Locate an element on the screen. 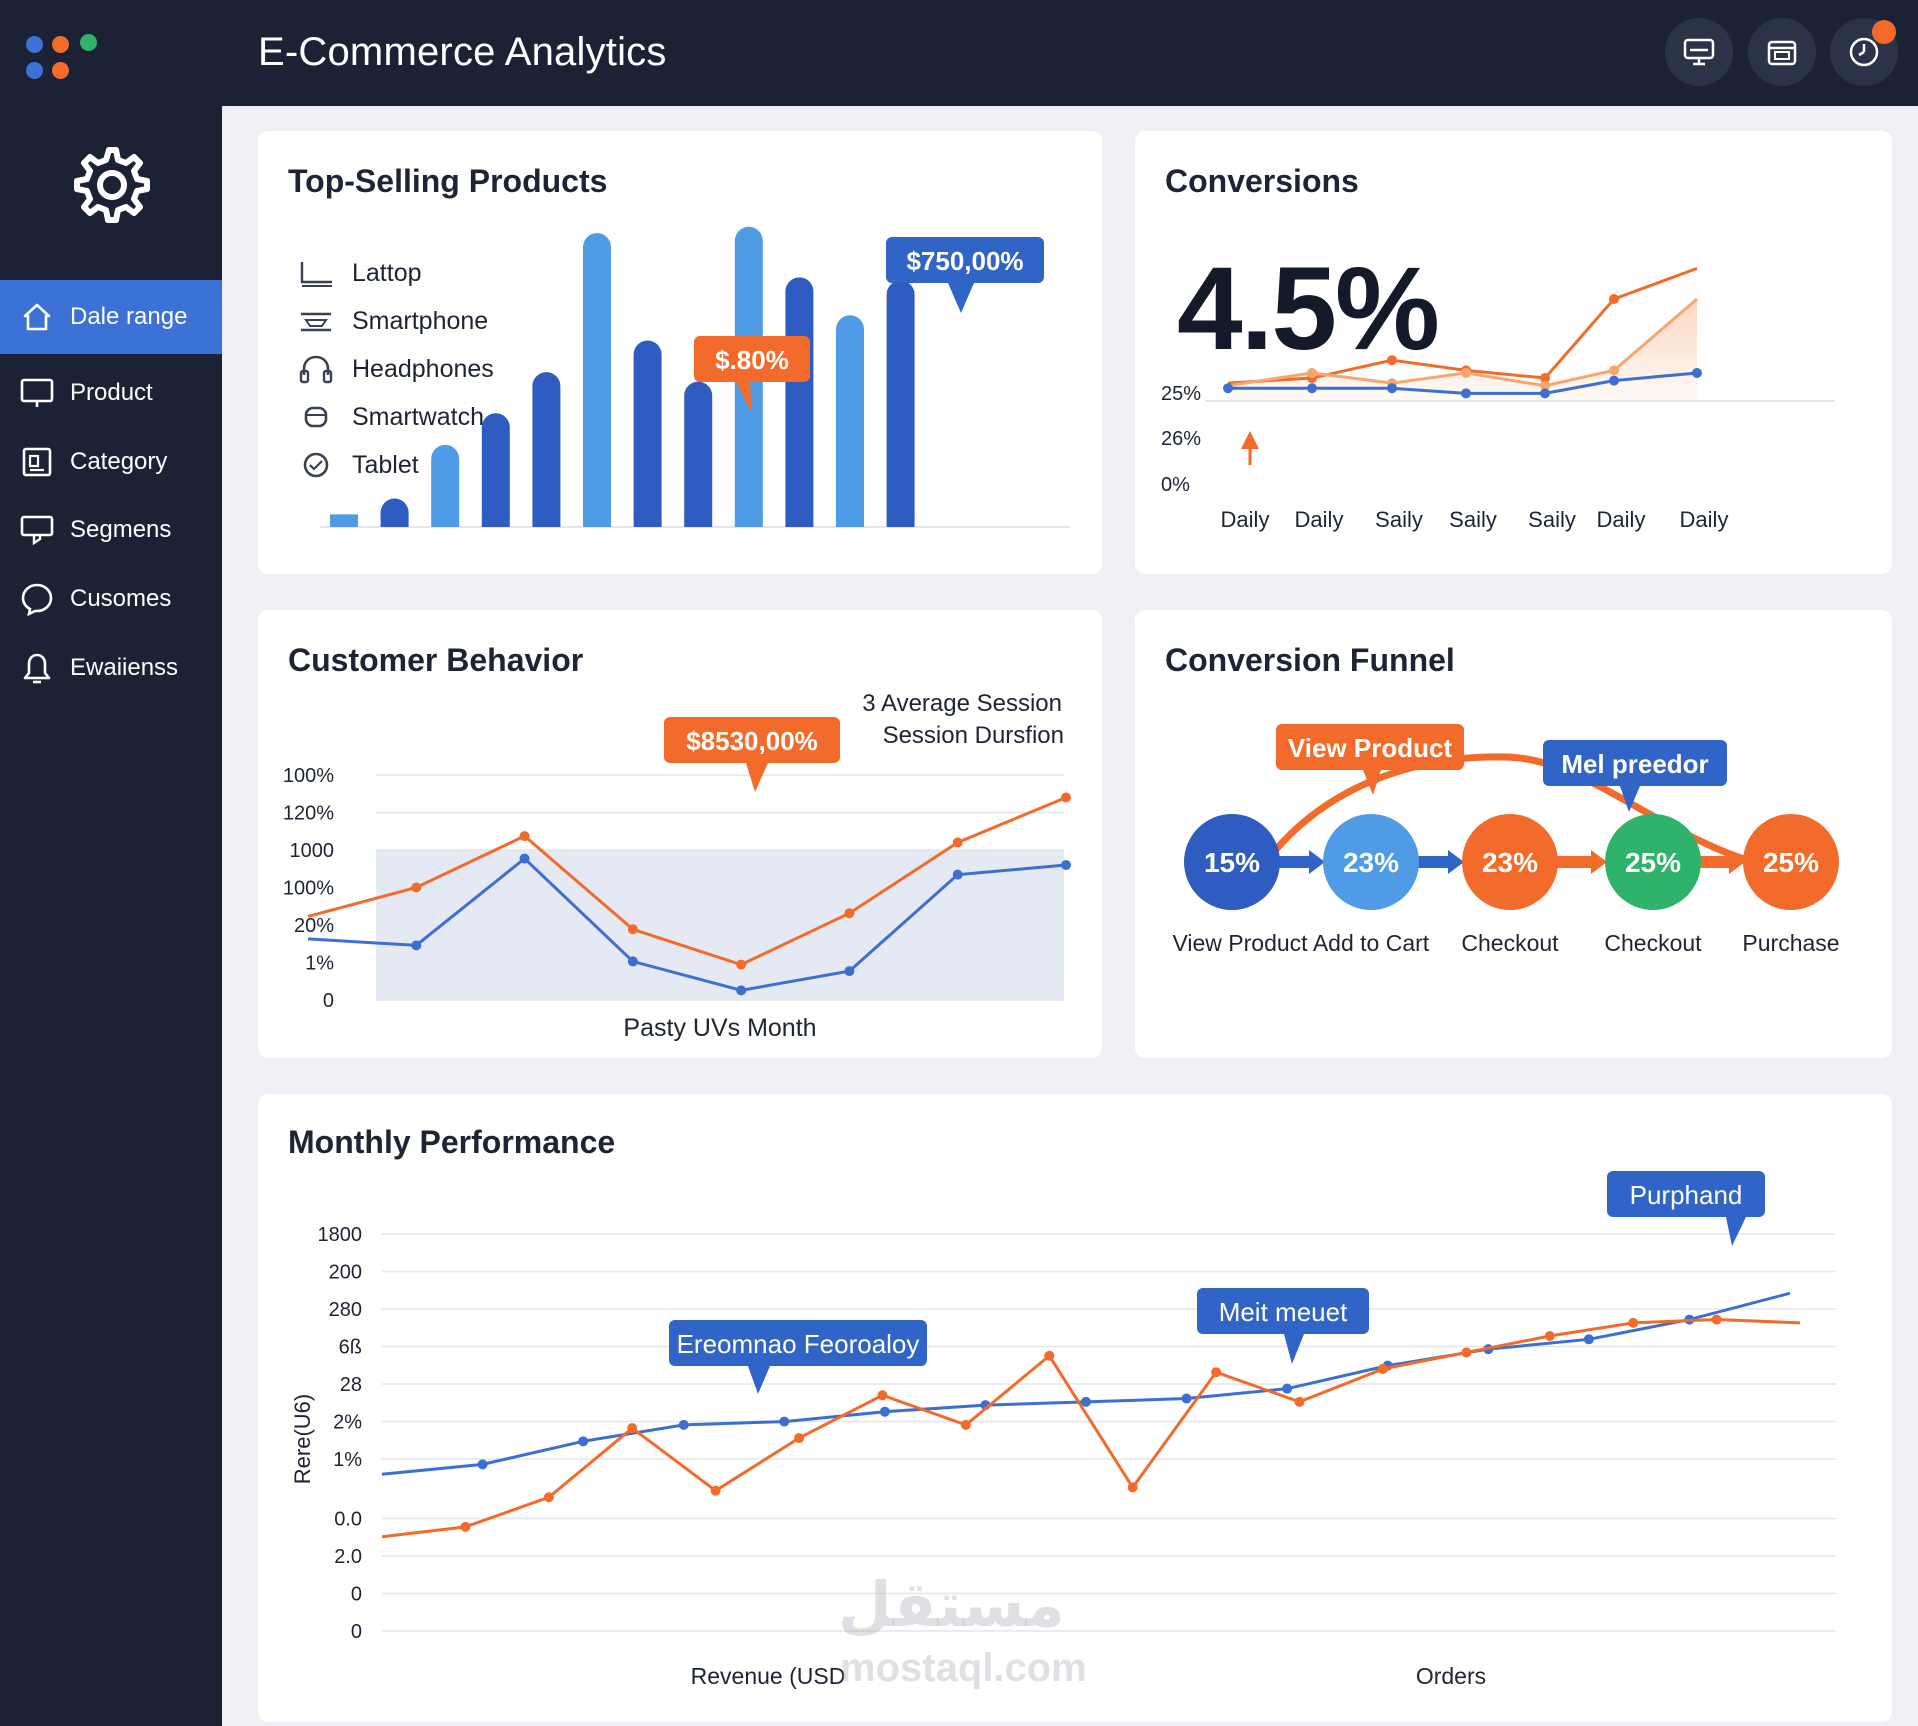 The height and width of the screenshot is (1726, 1918). sidebar-item-label: Product is located at coordinates (111, 392).